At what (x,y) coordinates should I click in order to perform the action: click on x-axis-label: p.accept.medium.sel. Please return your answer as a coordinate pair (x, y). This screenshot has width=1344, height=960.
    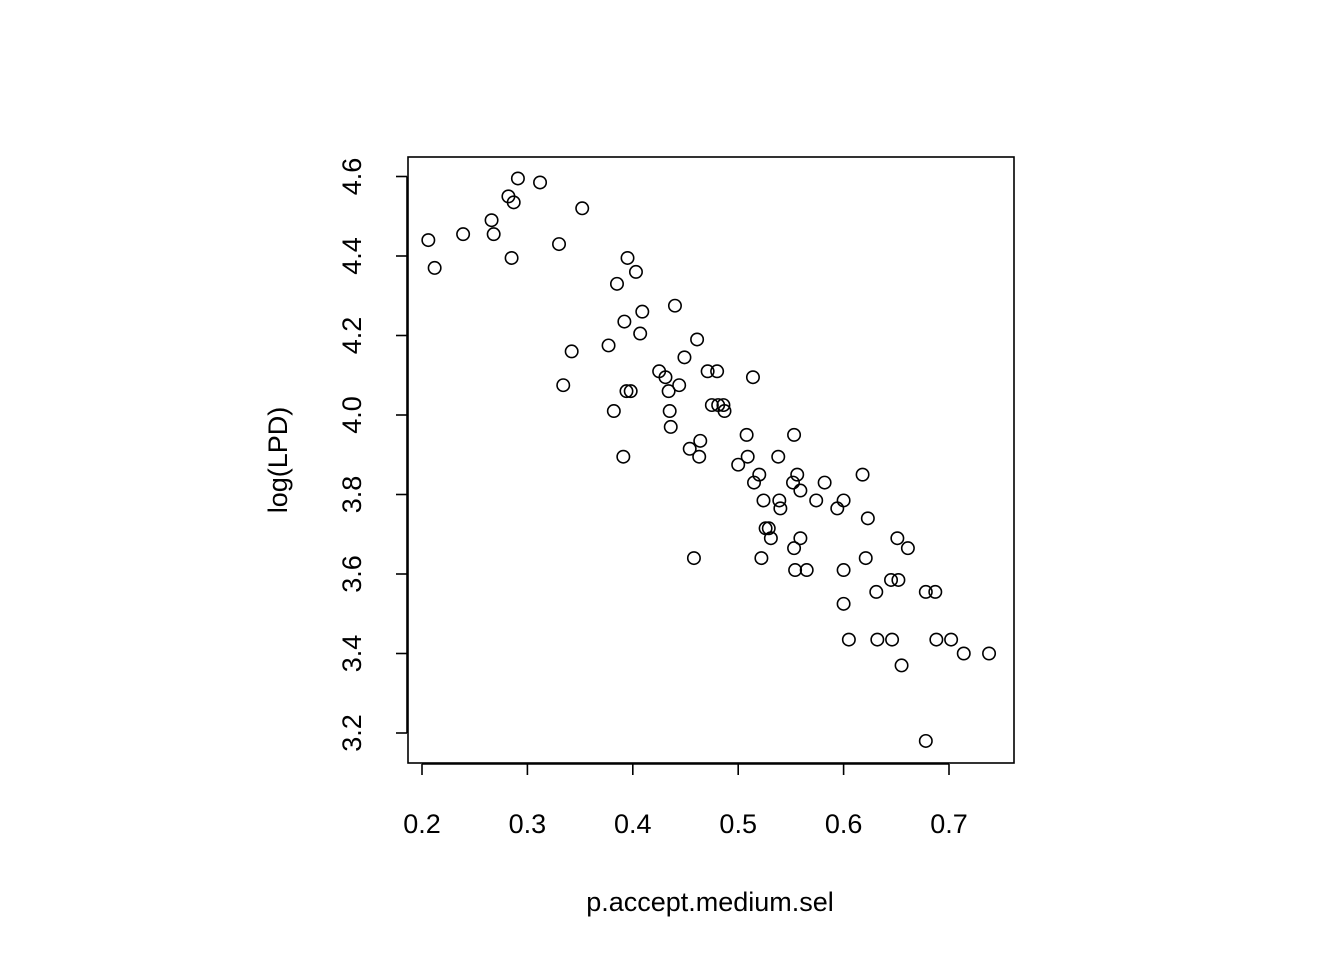
    Looking at the image, I should click on (710, 902).